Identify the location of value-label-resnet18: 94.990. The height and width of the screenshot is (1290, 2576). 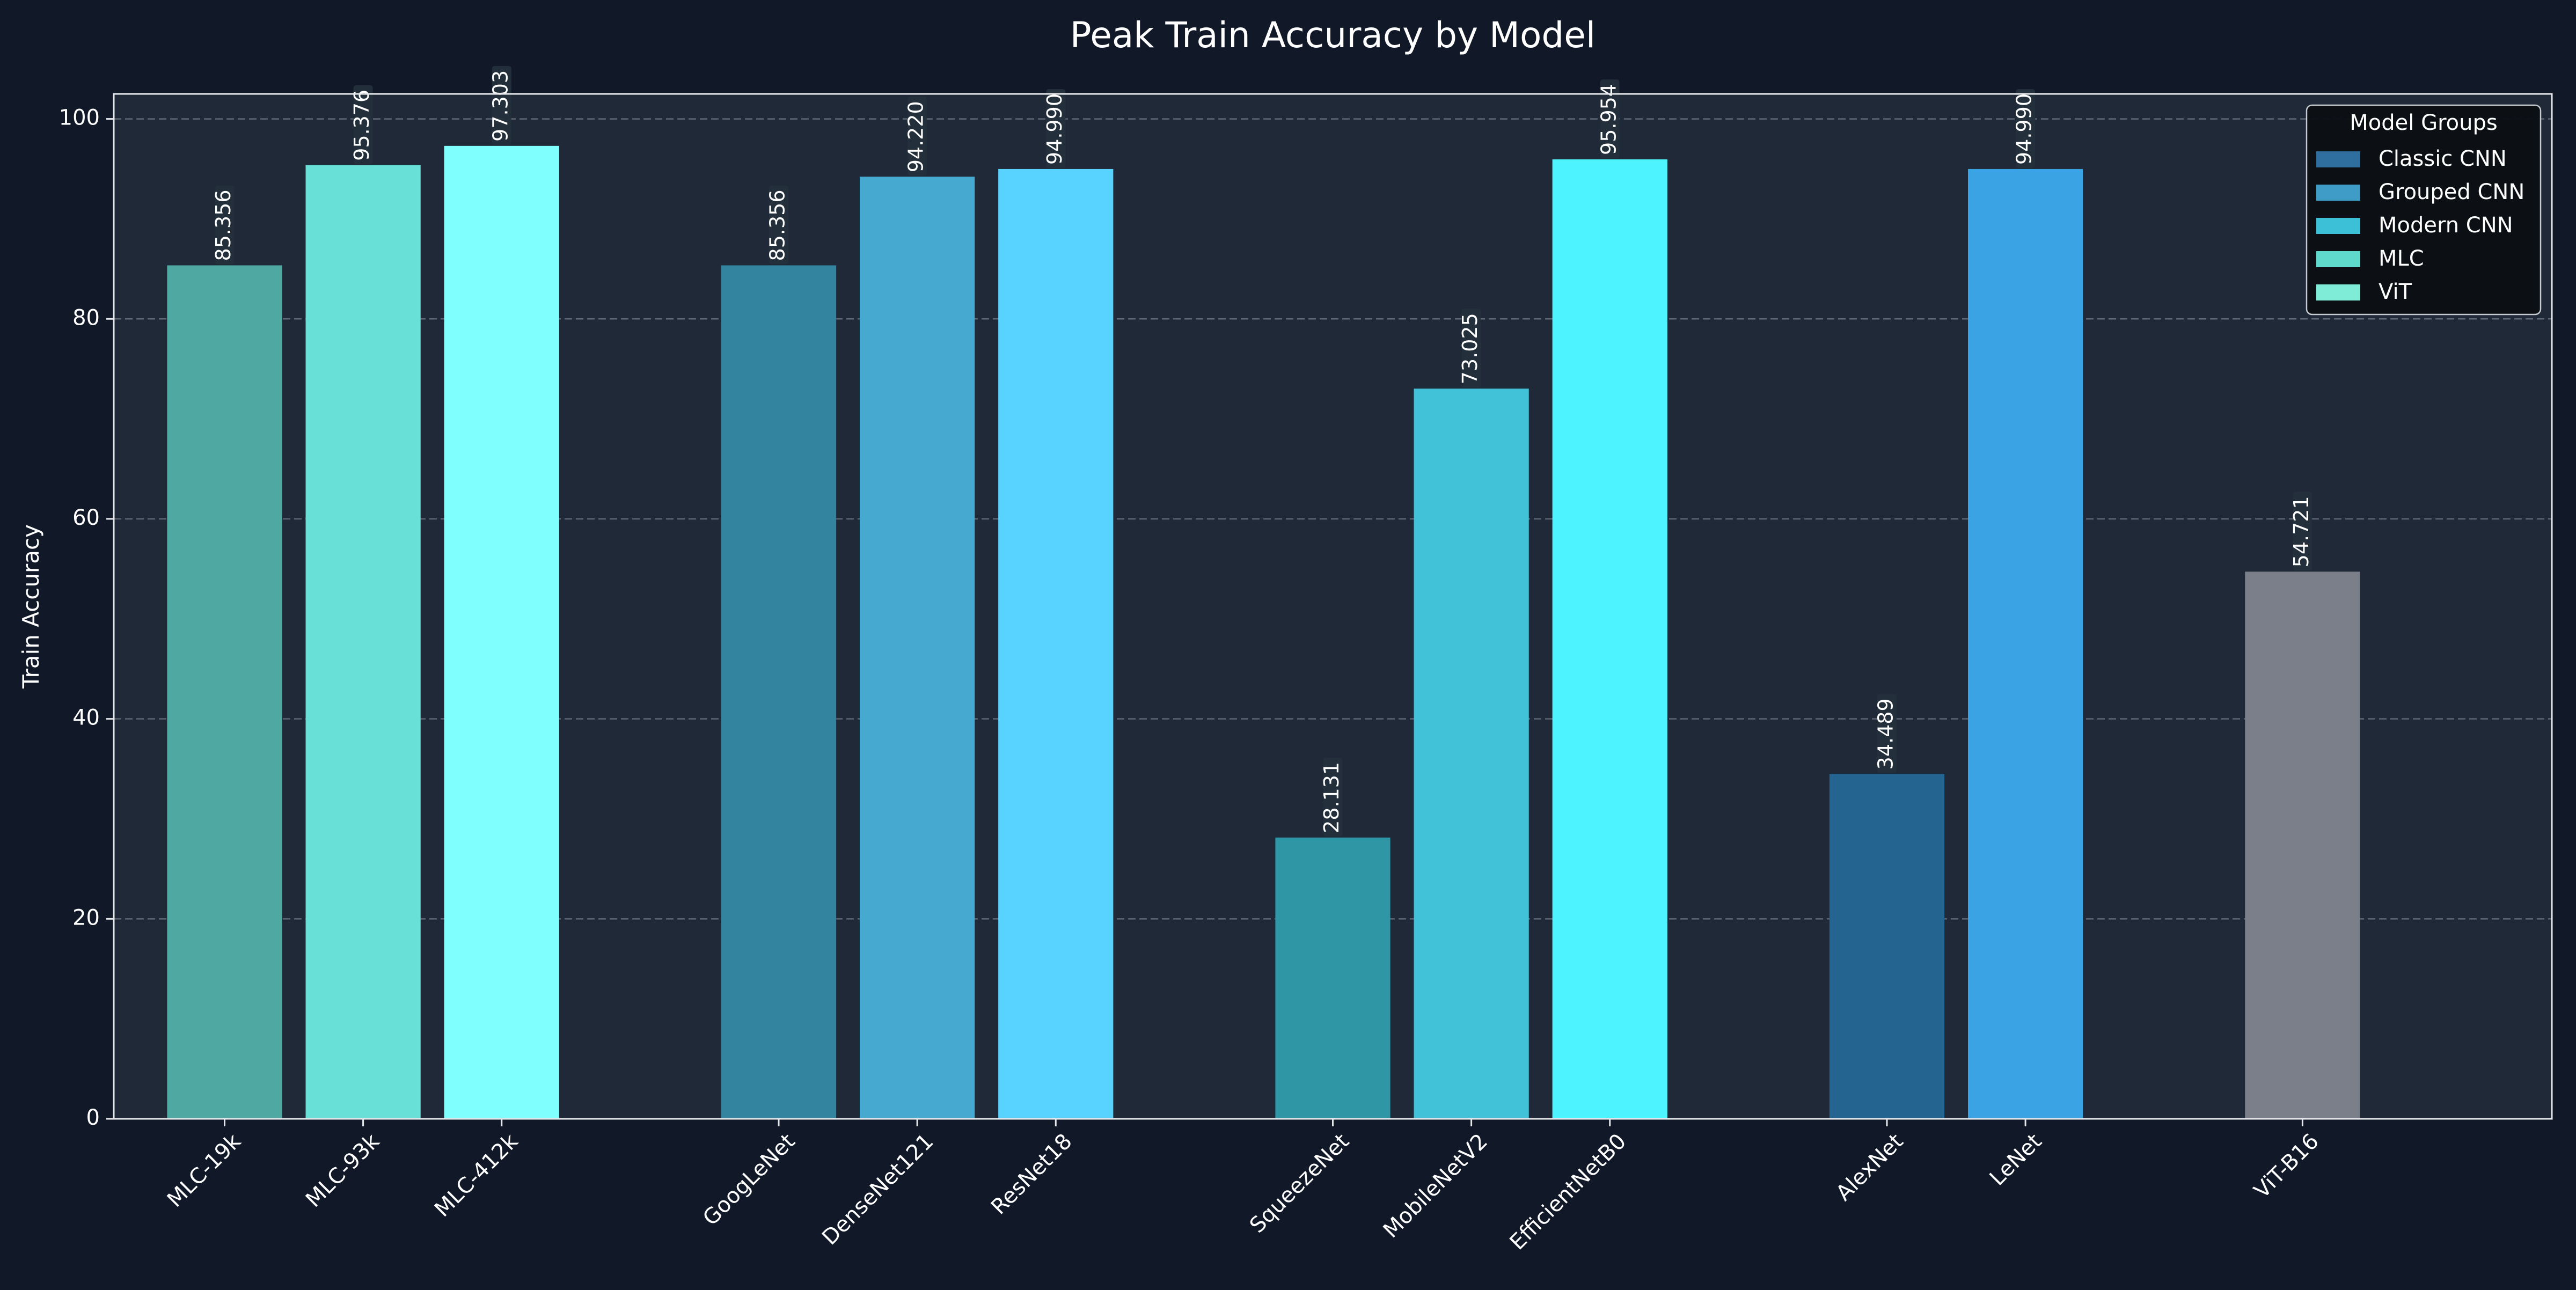
(1054, 128).